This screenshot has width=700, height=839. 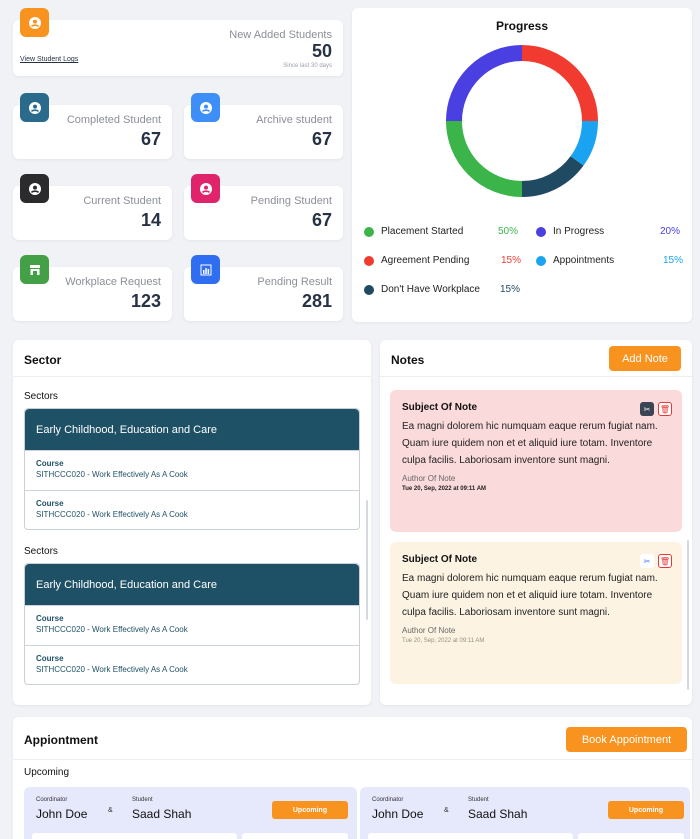 I want to click on new-added-label: New Added Students, so click(x=280, y=35).